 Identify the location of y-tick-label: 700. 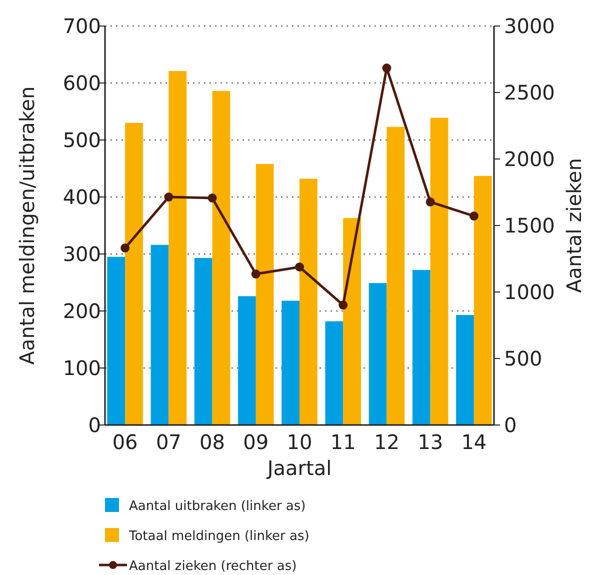
(81, 26).